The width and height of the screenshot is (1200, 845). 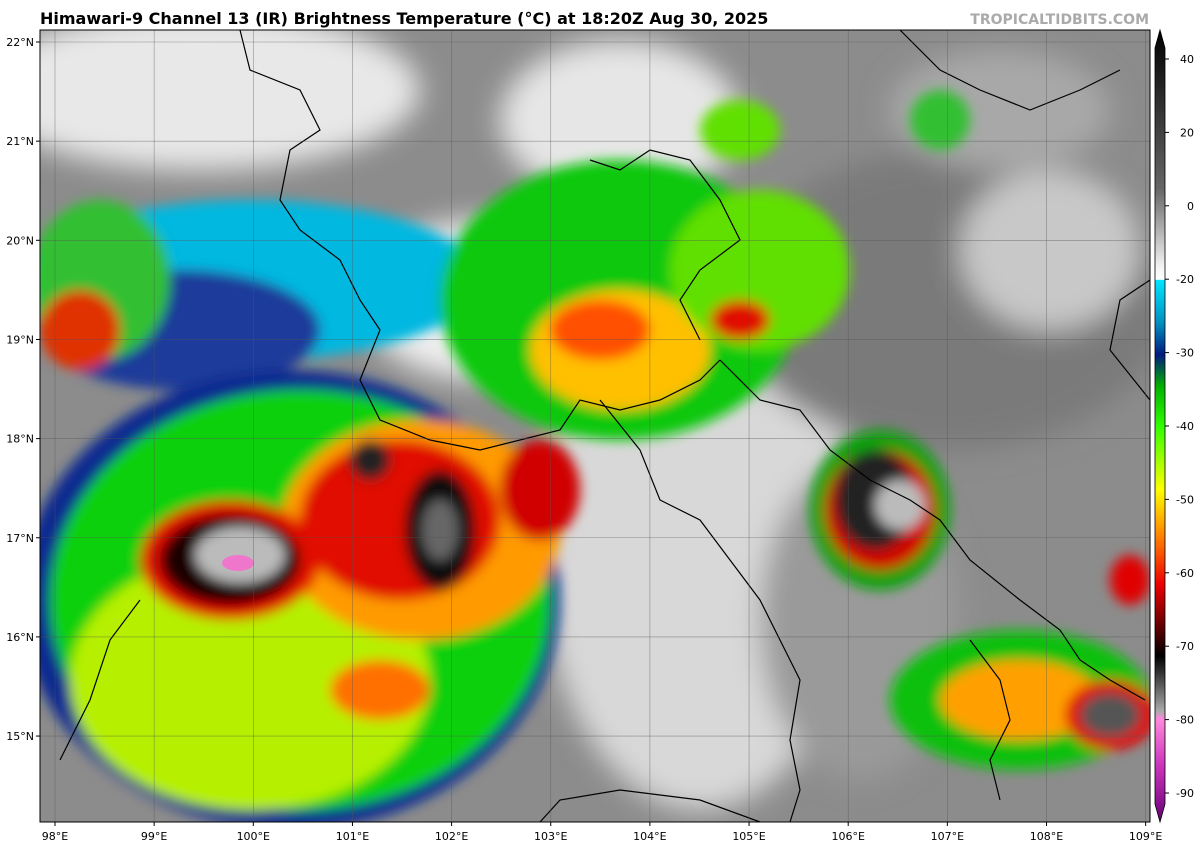 I want to click on lon-label: 106°E, so click(x=847, y=836).